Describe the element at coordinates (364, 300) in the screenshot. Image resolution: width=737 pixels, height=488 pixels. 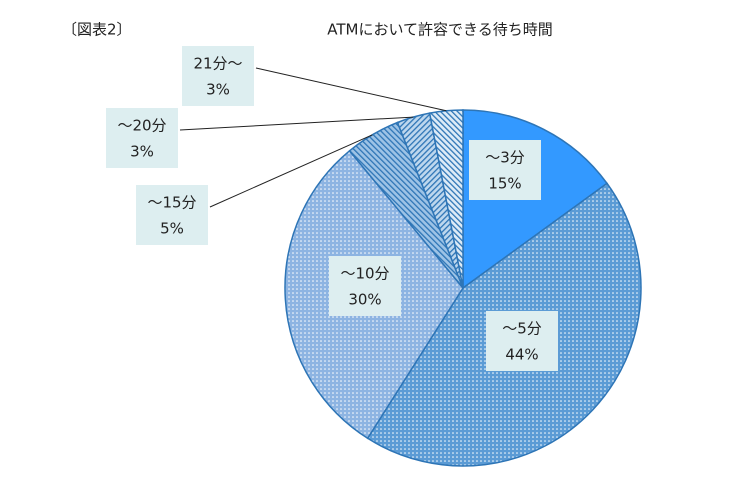
I see `value-label: 30%` at that location.